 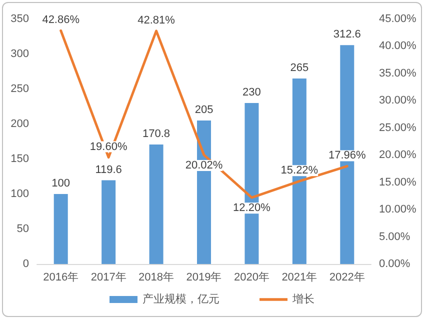 What do you see at coordinates (252, 208) in the screenshot?
I see `data-label: 12.20%` at bounding box center [252, 208].